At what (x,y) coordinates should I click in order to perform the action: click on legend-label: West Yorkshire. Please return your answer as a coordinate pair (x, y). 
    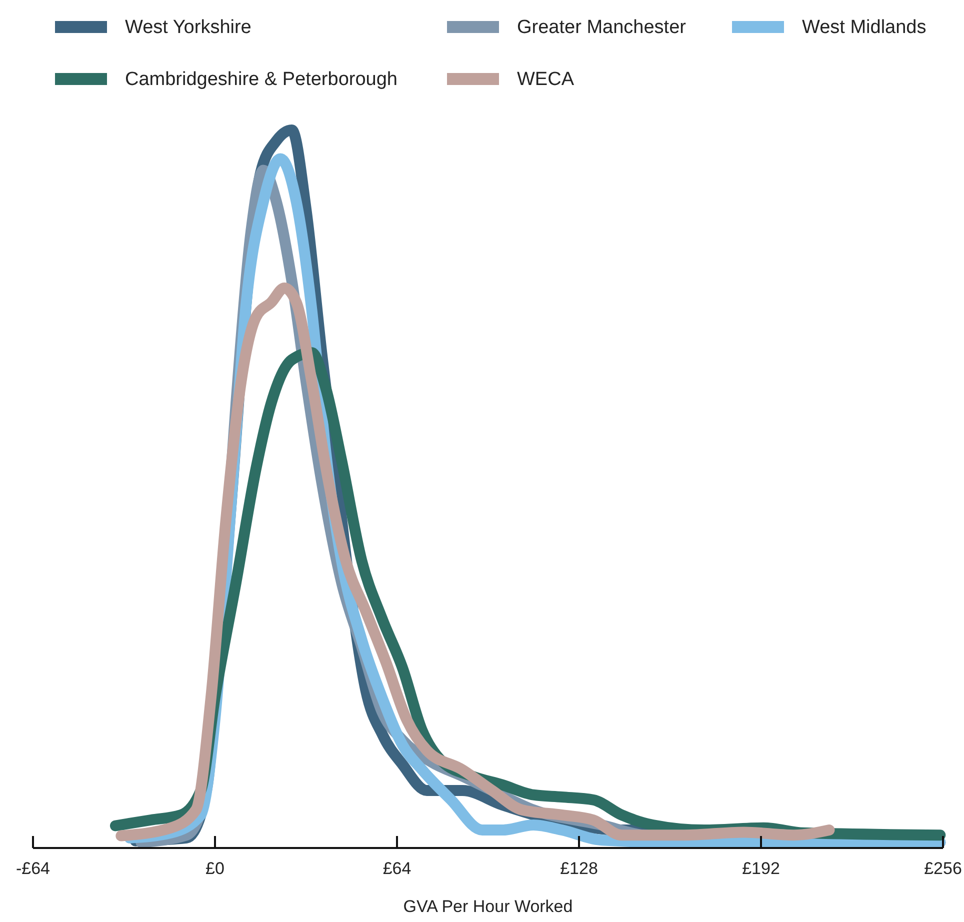
    Looking at the image, I should click on (188, 27).